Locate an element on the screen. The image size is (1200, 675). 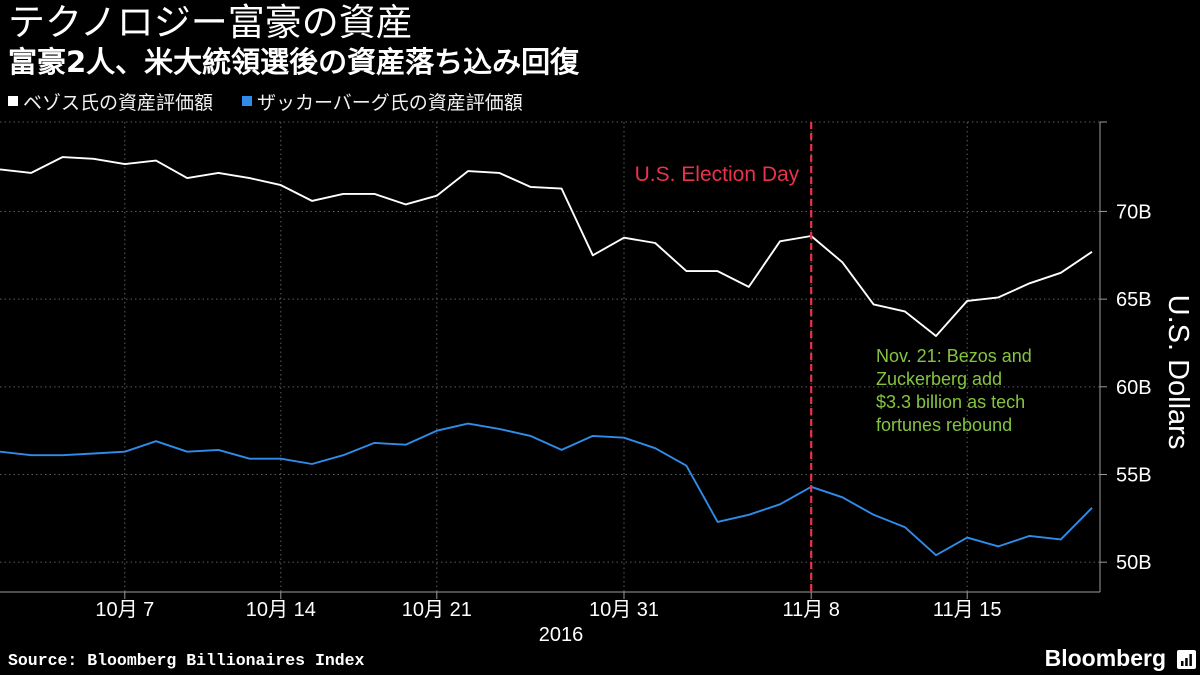
rebound-note-line: Nov. 21: Bezos and is located at coordinates (954, 356).